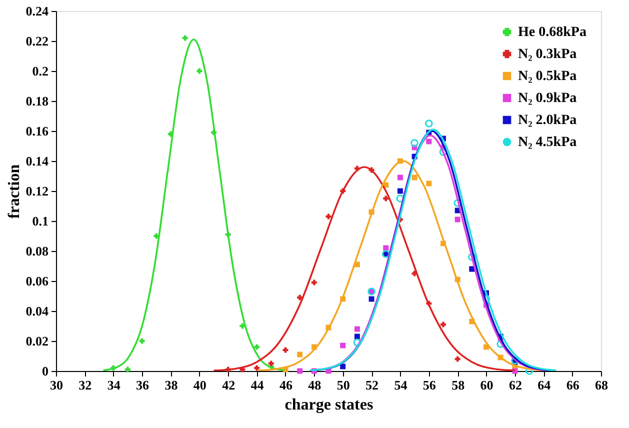  I want to click on x-tick-label: 38, so click(171, 385).